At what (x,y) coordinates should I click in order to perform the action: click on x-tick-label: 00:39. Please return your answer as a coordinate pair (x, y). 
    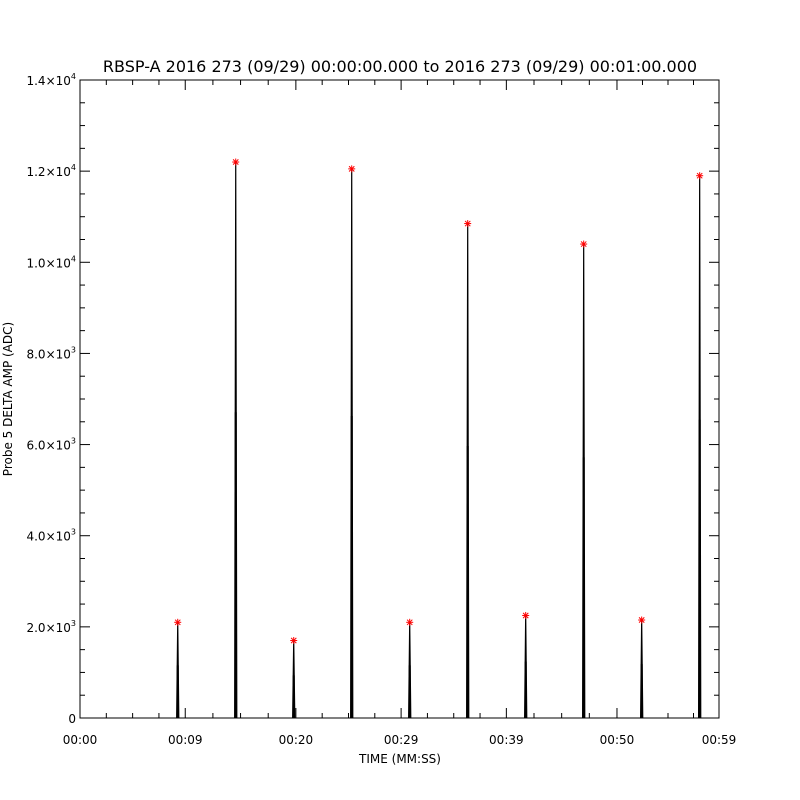
    Looking at the image, I should click on (506, 740).